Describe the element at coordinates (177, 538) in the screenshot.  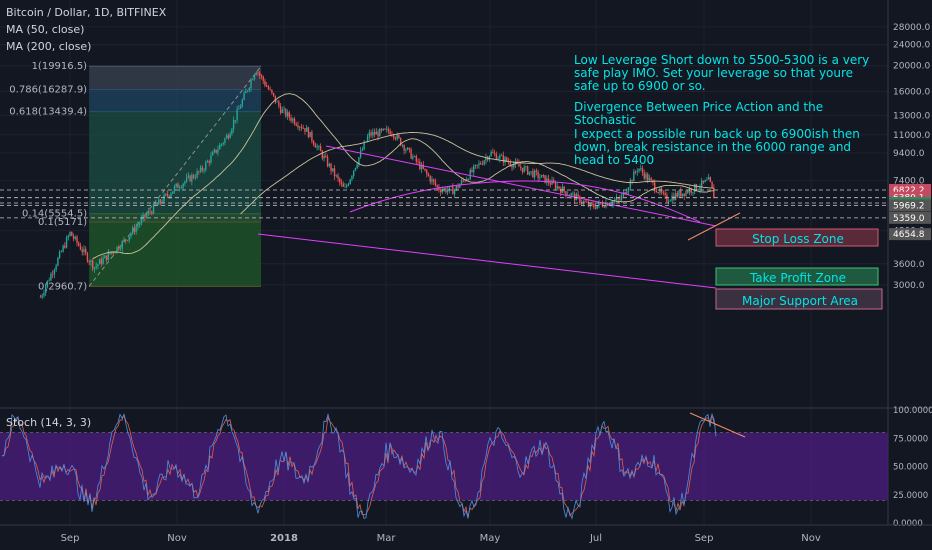
I see `time-tick: Nov` at that location.